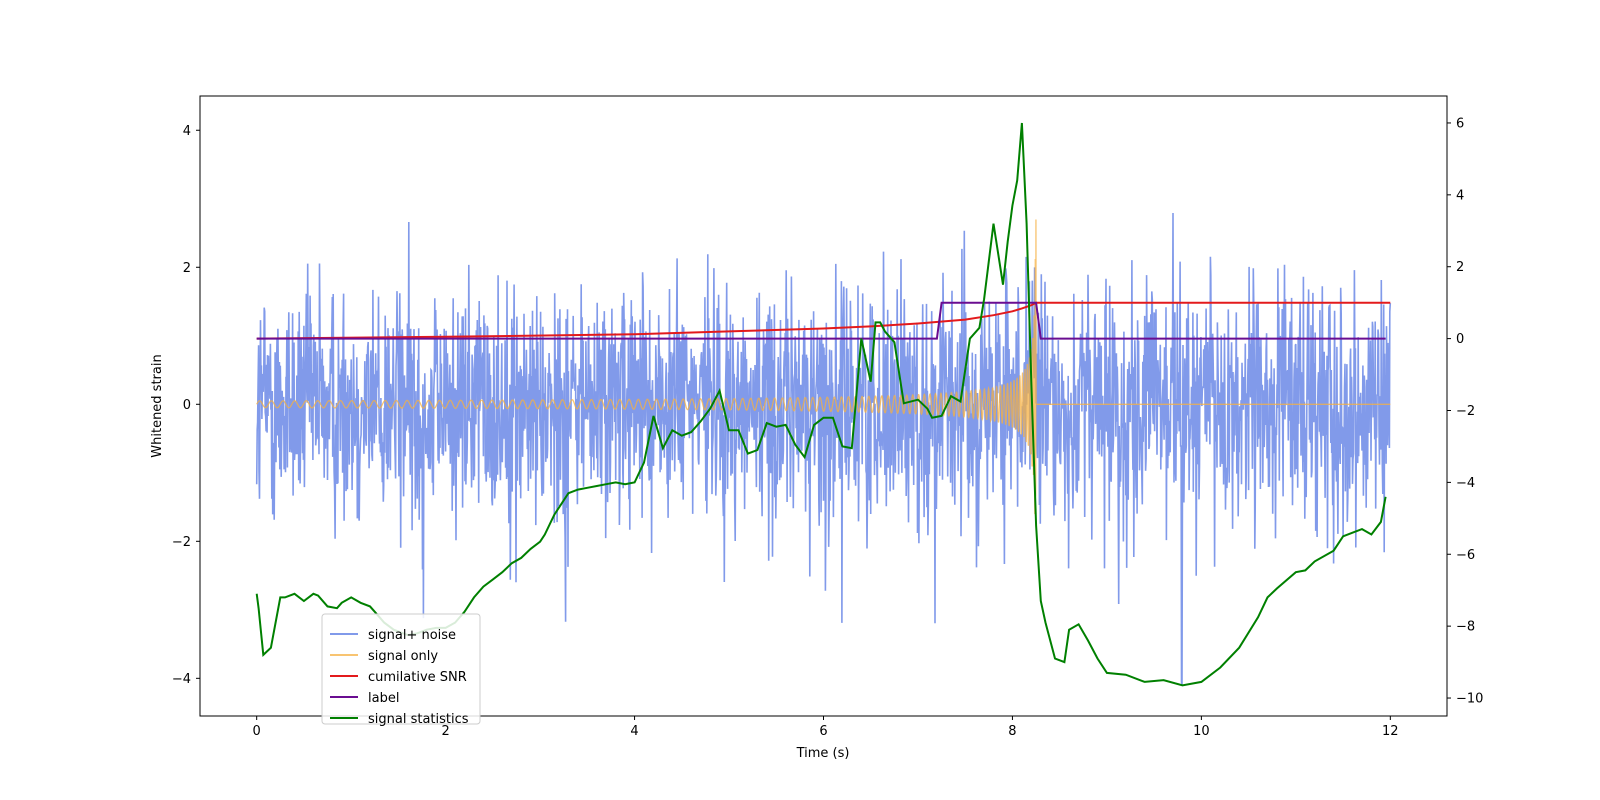 Image resolution: width=1600 pixels, height=800 pixels. I want to click on y2-tick-label: 0, so click(1460, 339).